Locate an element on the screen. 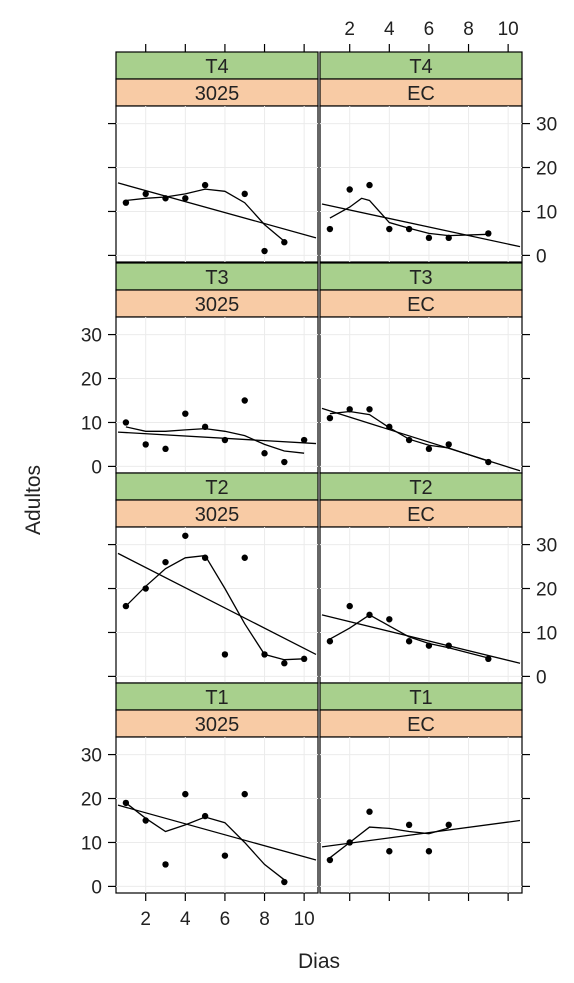 The image size is (574, 983). panel-t2-3025: T2 3025 is located at coordinates (217, 578).